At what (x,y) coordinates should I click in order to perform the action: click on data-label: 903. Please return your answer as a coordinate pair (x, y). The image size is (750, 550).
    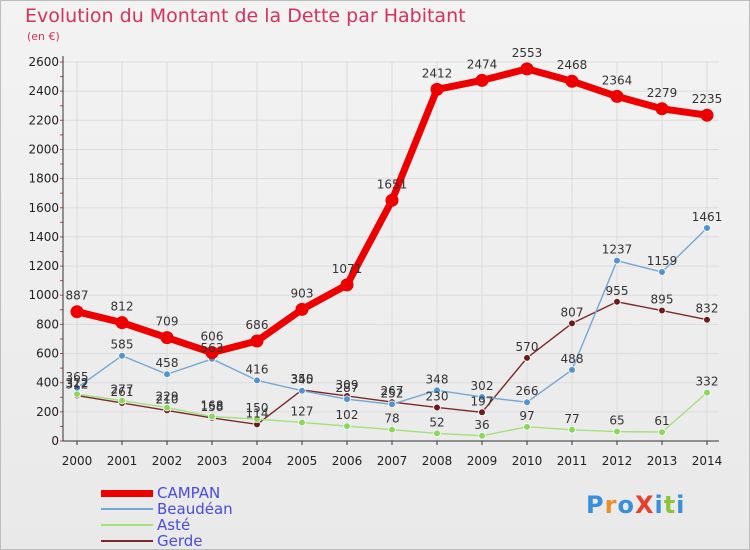
    Looking at the image, I should click on (302, 293).